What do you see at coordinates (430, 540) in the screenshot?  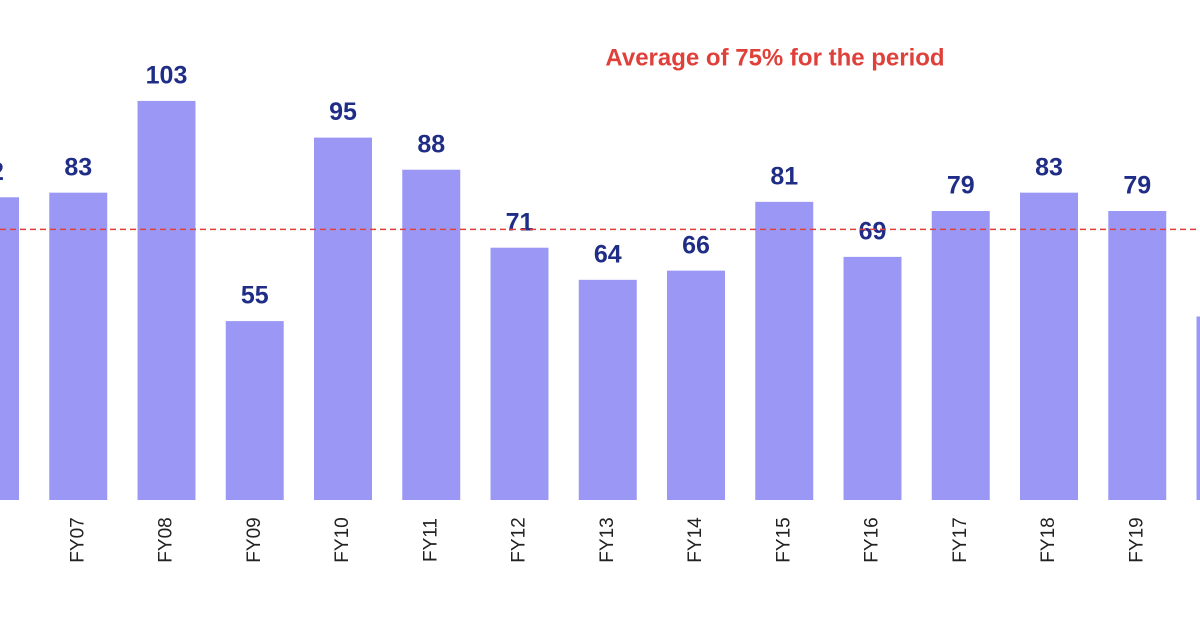 I see `x-tick-label: FY11` at bounding box center [430, 540].